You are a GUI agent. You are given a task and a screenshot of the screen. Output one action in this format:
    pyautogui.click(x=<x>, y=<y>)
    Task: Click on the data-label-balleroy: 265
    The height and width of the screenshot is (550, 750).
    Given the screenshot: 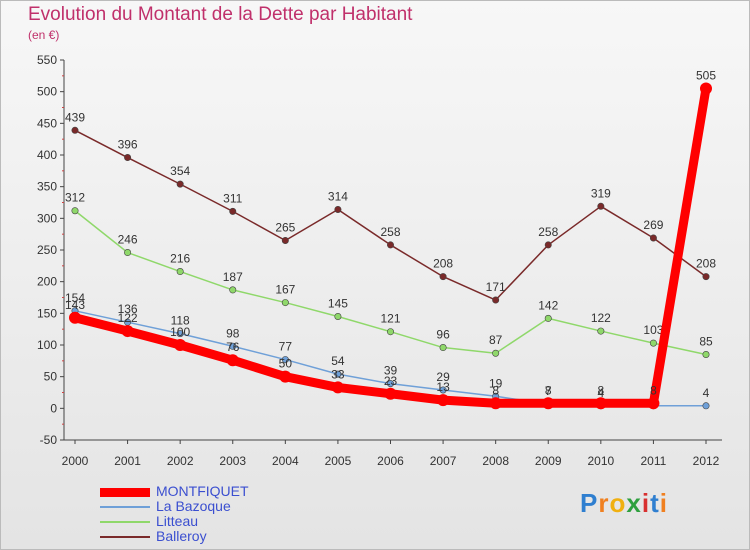 What is the action you would take?
    pyautogui.click(x=285, y=228)
    